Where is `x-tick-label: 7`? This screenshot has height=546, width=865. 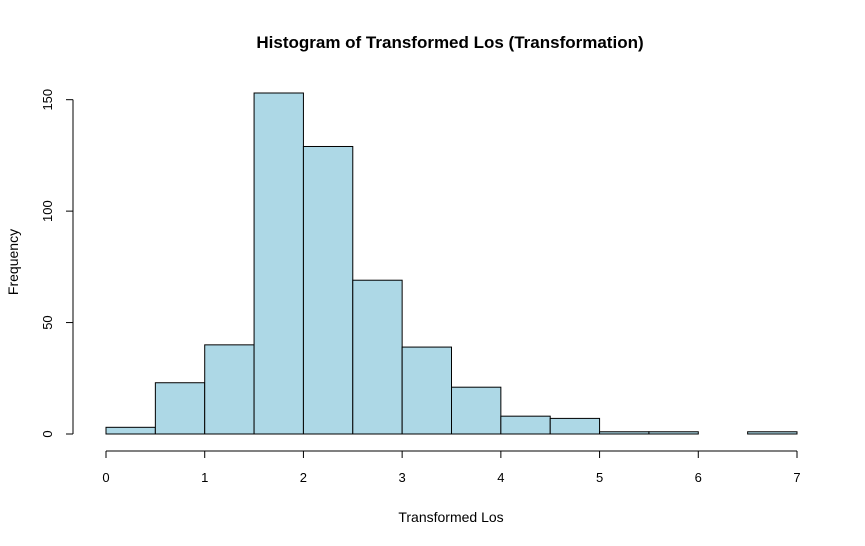 x-tick-label: 7 is located at coordinates (796, 477).